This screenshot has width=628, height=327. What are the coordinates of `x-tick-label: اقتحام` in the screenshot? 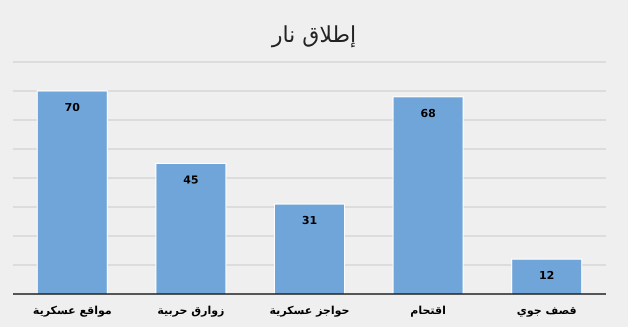 It's located at (428, 310).